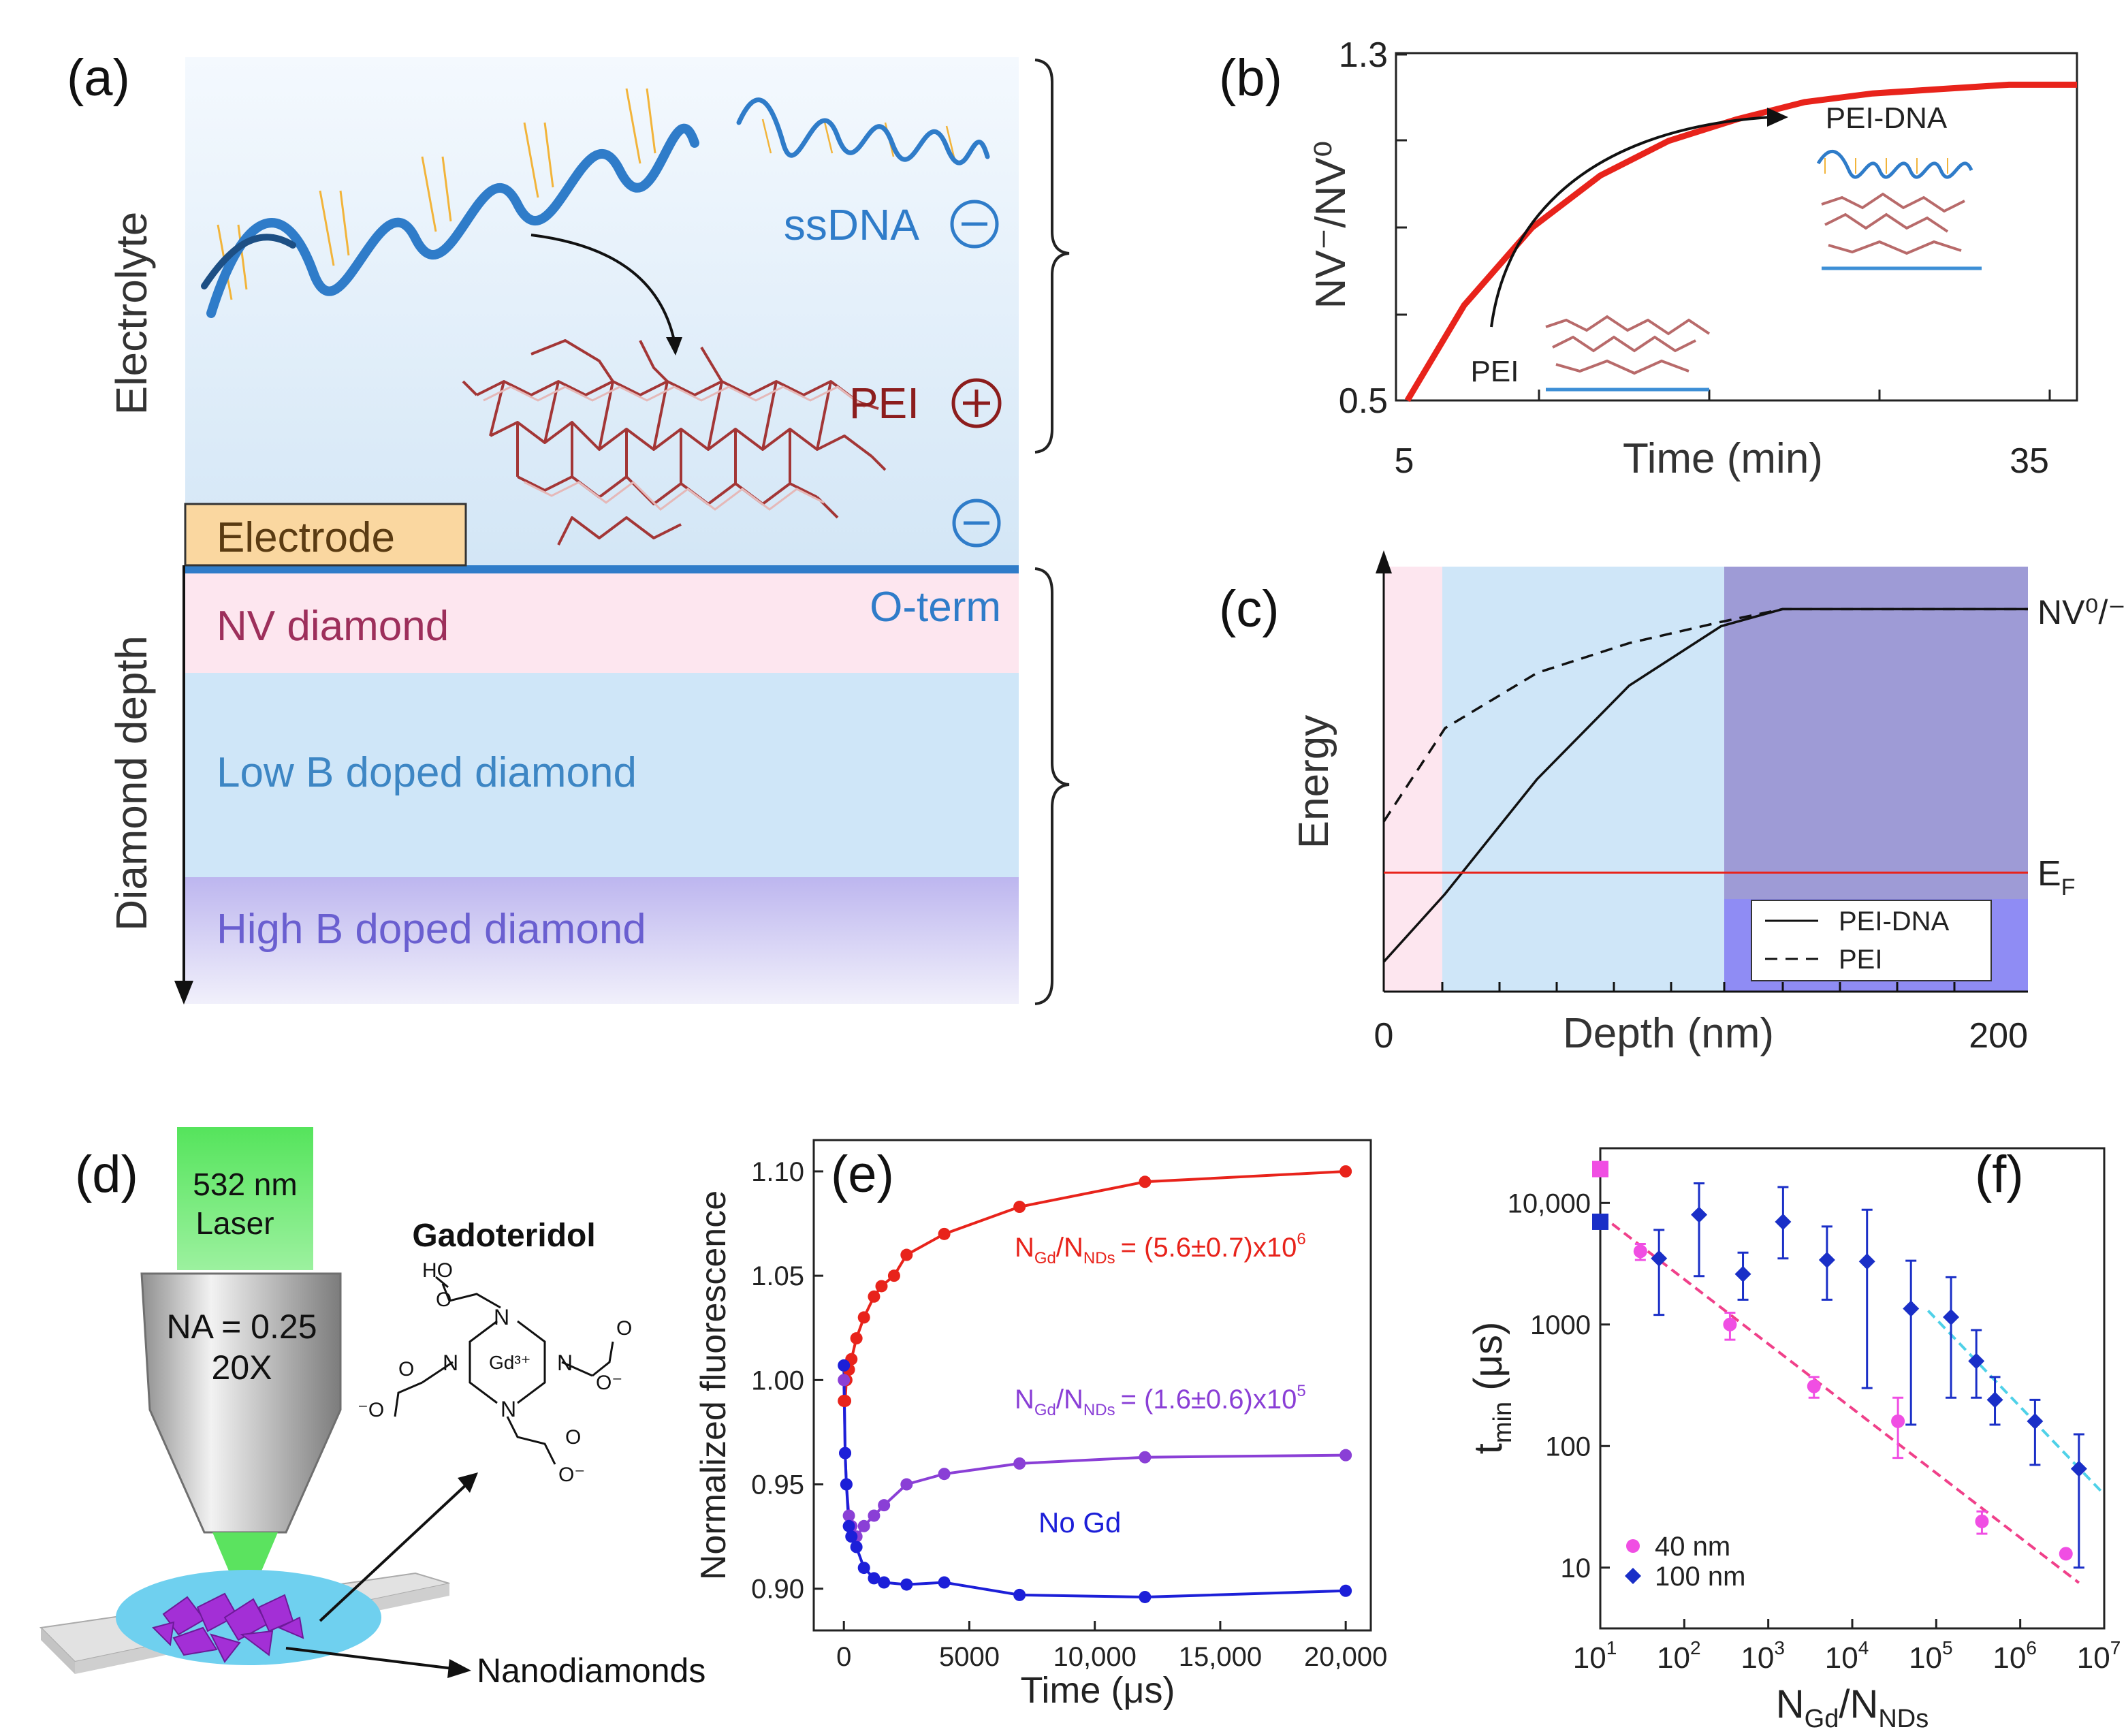 The height and width of the screenshot is (1736, 2126). I want to click on f-legend: 40 nm 100 nm, so click(1685, 1562).